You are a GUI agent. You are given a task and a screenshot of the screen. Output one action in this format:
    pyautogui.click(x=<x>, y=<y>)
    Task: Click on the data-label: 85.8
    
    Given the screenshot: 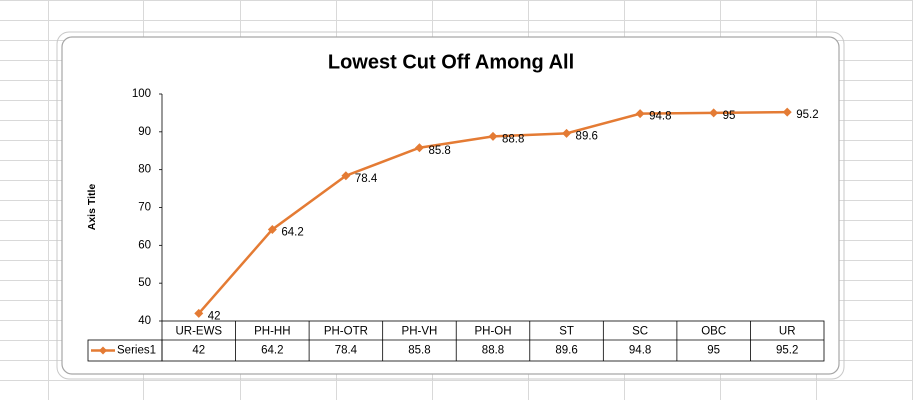 What is the action you would take?
    pyautogui.click(x=439, y=151)
    